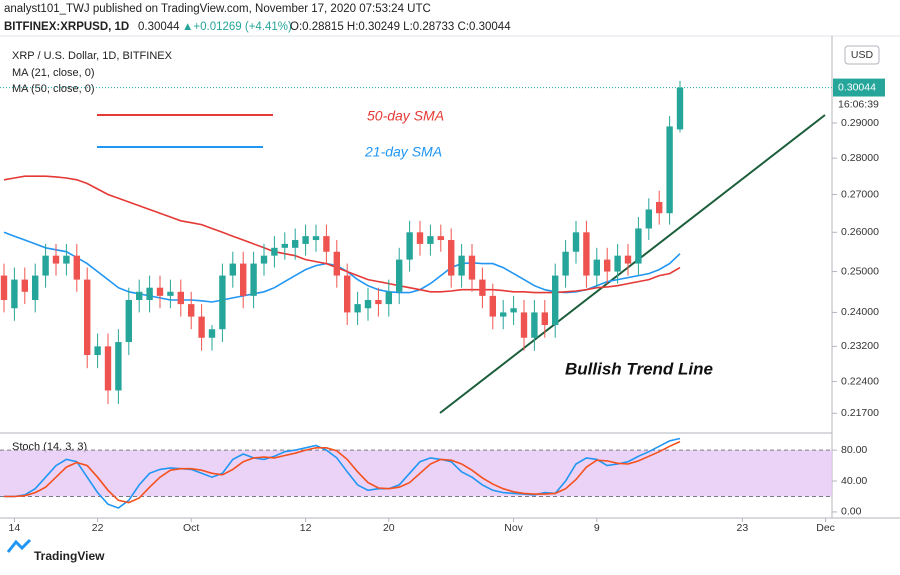  I want to click on countdown: 16:06:39, so click(858, 104).